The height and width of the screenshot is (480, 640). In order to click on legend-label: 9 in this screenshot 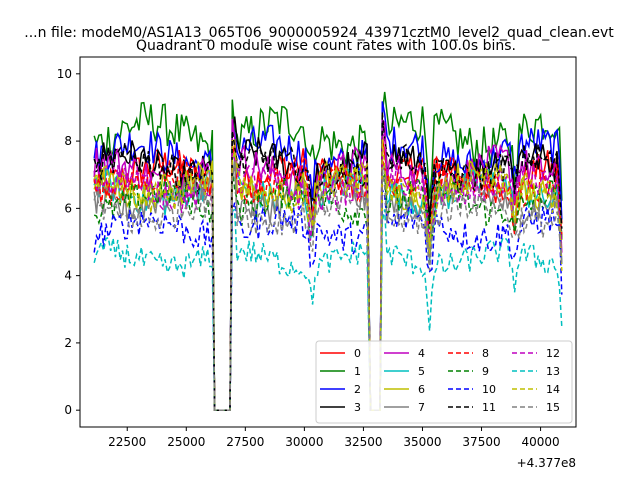, I will do `click(485, 371)`.